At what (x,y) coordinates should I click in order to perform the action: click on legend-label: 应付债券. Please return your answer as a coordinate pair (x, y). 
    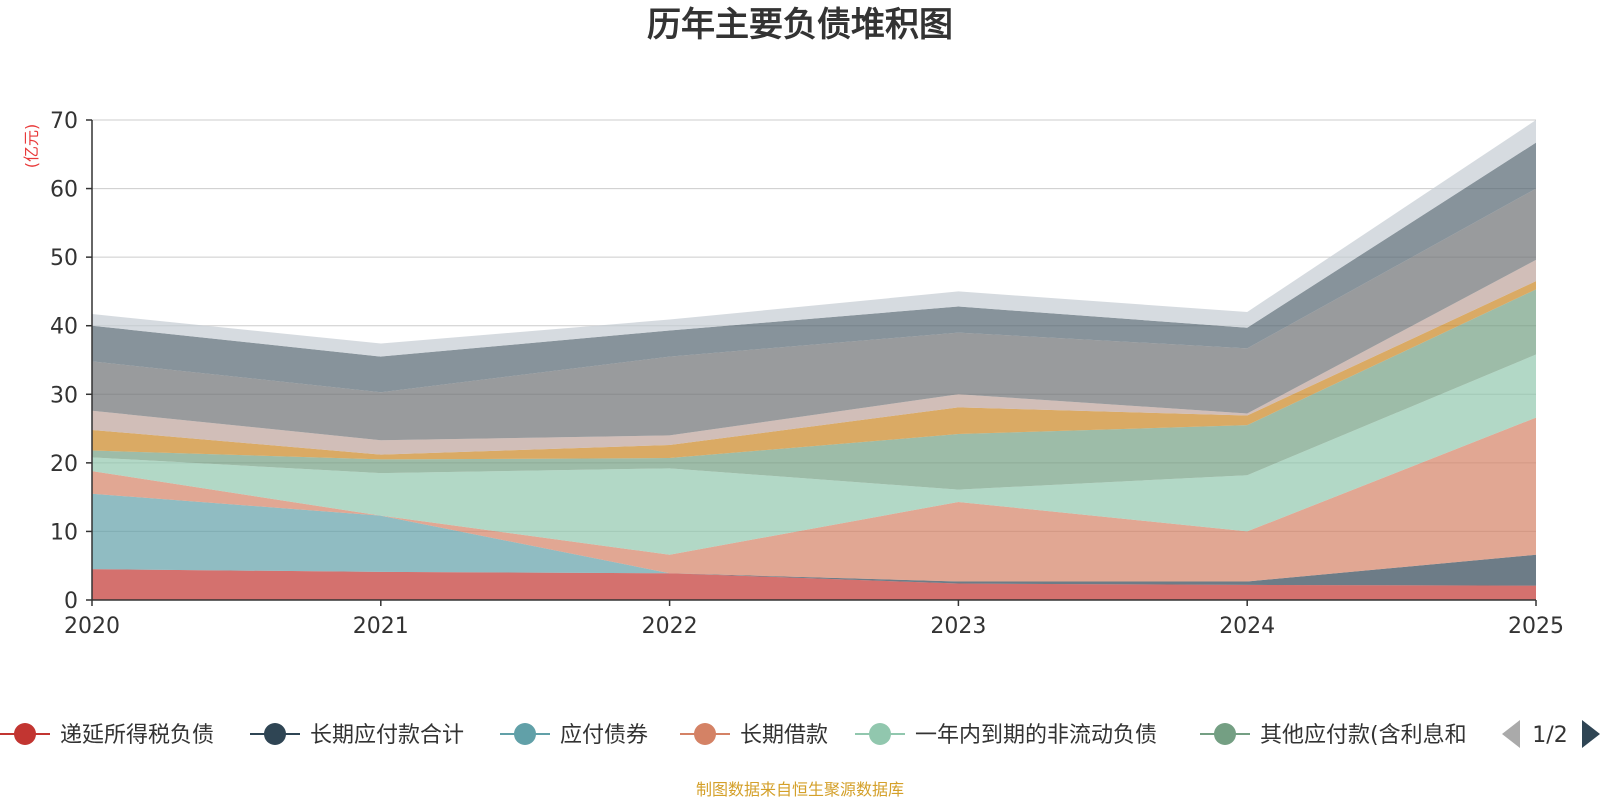
    Looking at the image, I should click on (604, 735).